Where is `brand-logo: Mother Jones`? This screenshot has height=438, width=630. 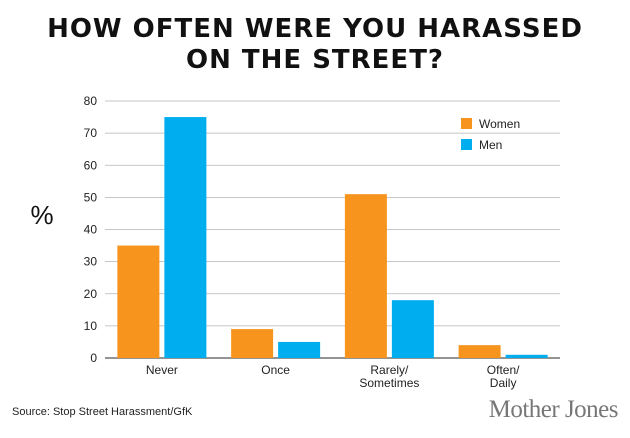
brand-logo: Mother Jones is located at coordinates (553, 409).